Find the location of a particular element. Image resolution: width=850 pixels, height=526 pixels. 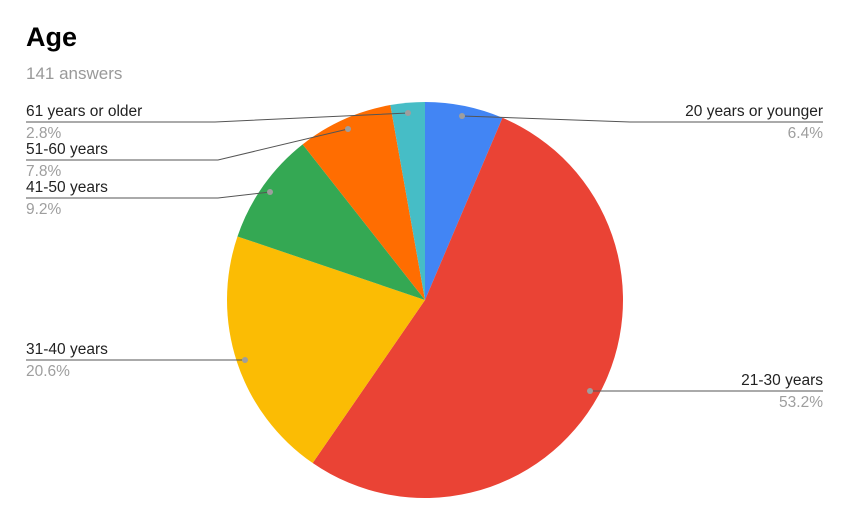

slice-percent-4: 7.8% is located at coordinates (44, 171).